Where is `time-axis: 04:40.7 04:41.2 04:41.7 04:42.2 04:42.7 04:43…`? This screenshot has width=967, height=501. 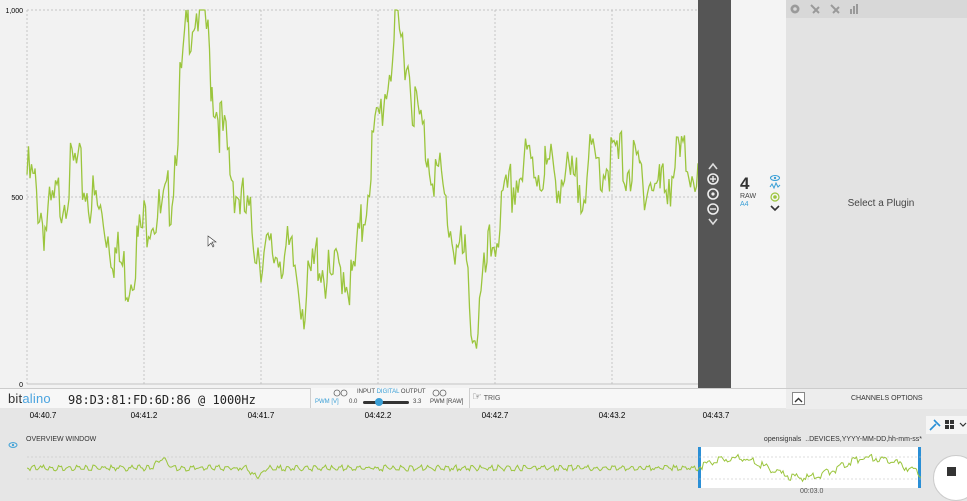
time-axis: 04:40.7 04:41.2 04:41.7 04:42.2 04:42.7 04:43… is located at coordinates (393, 414).